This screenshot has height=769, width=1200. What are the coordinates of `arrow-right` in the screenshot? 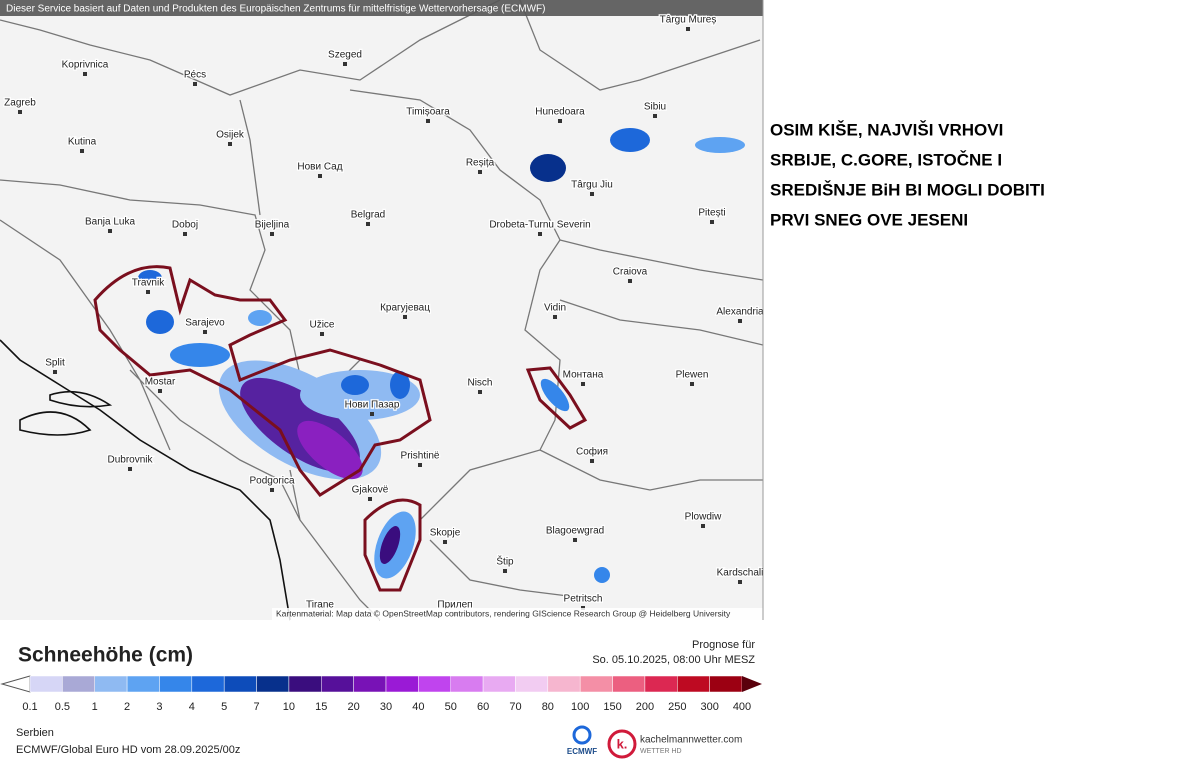 It's located at (752, 684).